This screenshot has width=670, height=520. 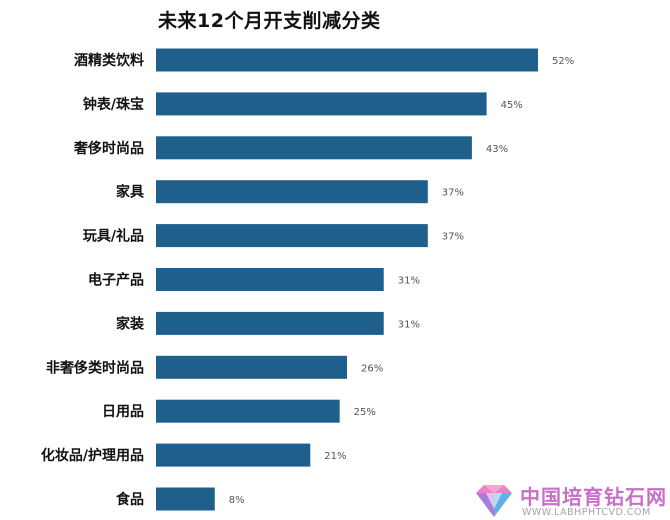 What do you see at coordinates (497, 149) in the screenshot?
I see `bar-value-label: 43%` at bounding box center [497, 149].